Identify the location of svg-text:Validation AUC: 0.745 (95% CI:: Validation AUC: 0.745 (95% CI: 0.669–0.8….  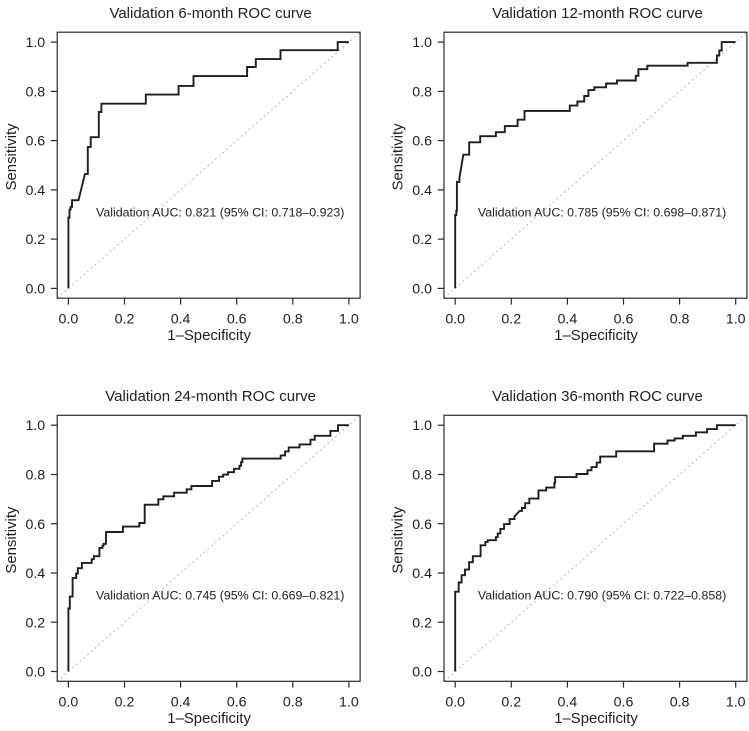
(220, 596).